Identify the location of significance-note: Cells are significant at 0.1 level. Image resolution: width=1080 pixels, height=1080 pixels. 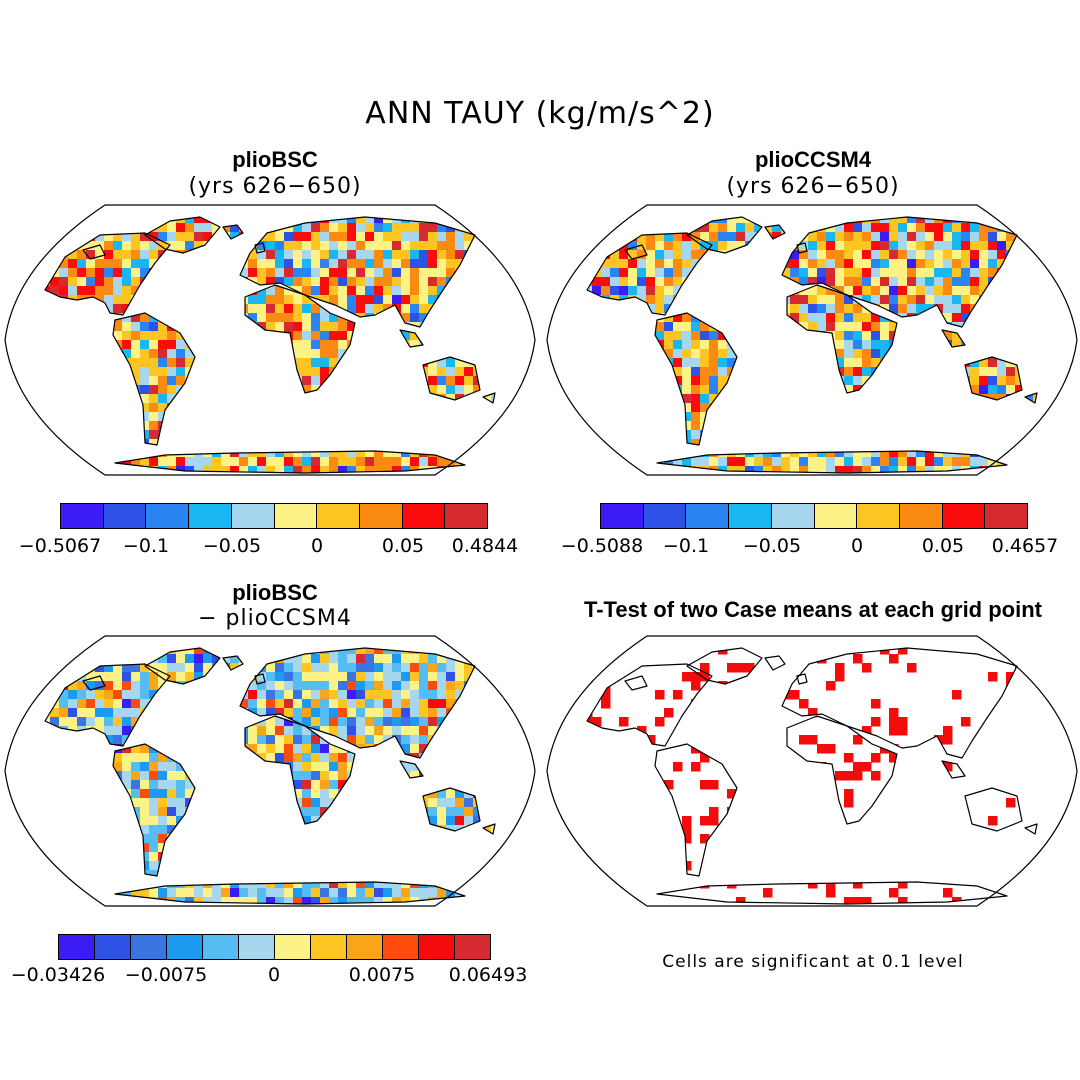
(813, 962).